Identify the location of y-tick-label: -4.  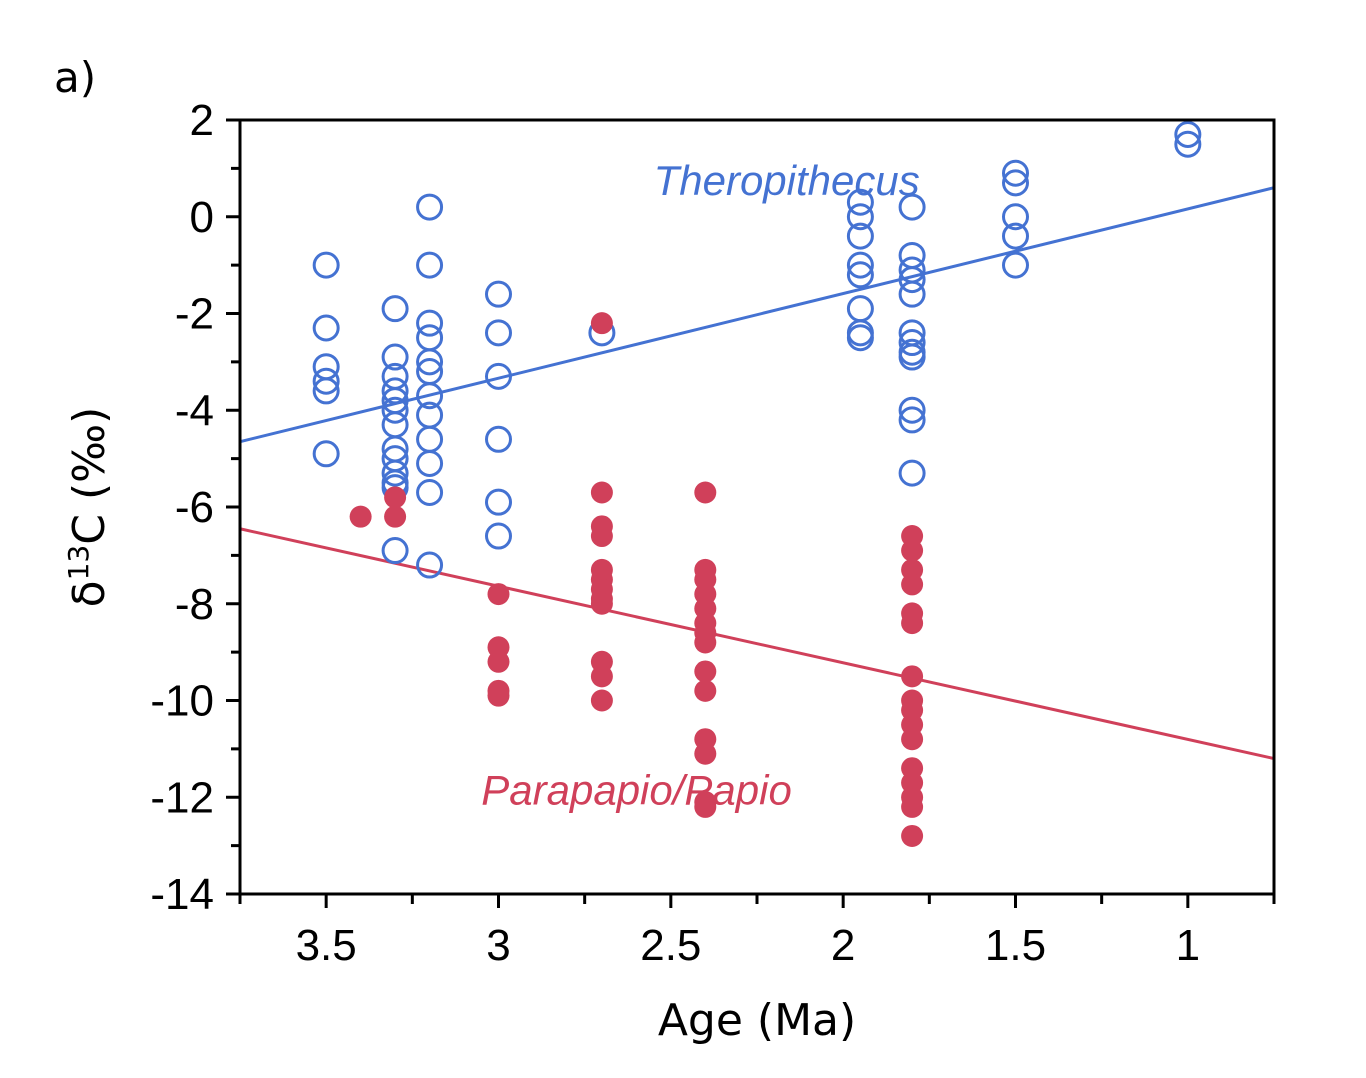
(194, 410).